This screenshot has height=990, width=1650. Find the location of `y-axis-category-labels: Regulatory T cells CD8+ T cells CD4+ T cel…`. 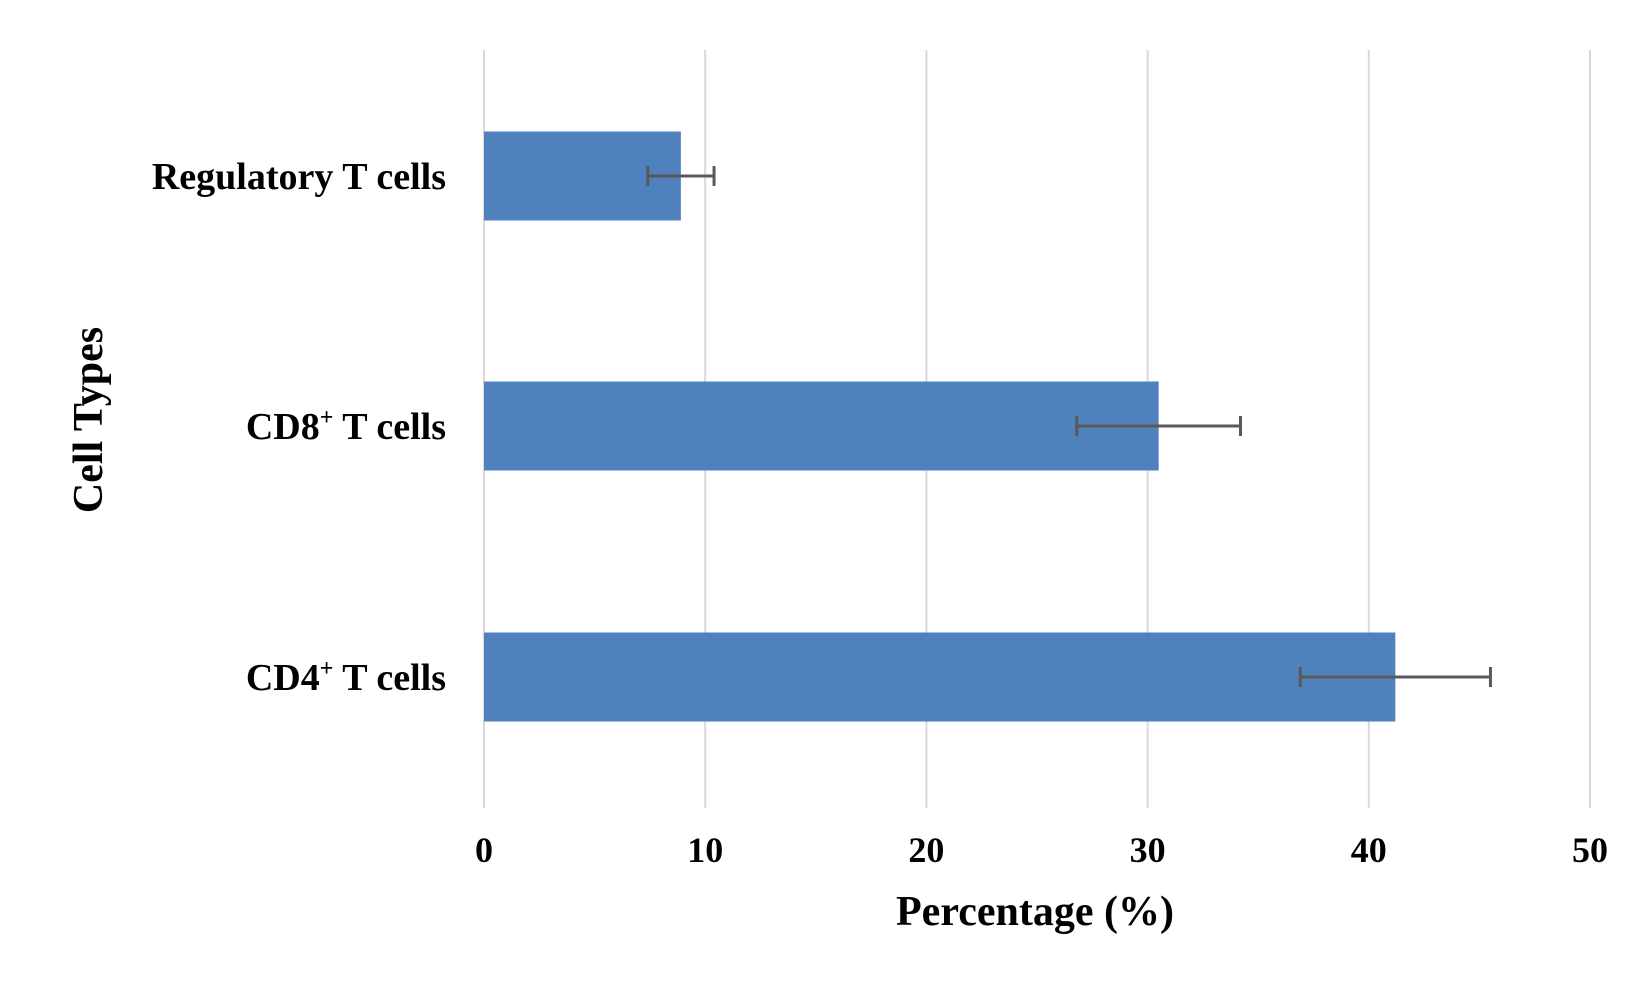

y-axis-category-labels: Regulatory T cells CD8+ T cells CD4+ T cel… is located at coordinates (299, 427).